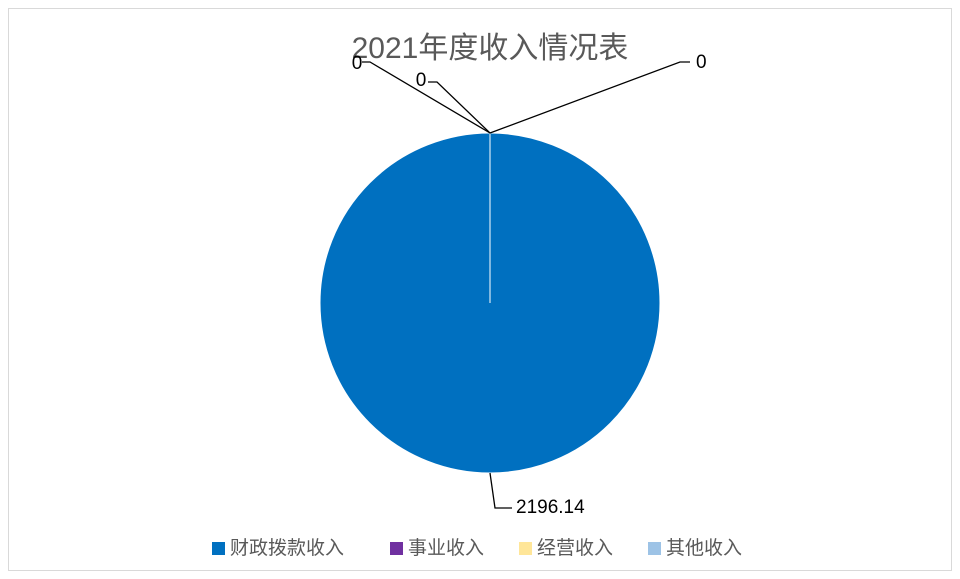 This screenshot has width=960, height=579. What do you see at coordinates (446, 548) in the screenshot?
I see `legend-label: 事业收入` at bounding box center [446, 548].